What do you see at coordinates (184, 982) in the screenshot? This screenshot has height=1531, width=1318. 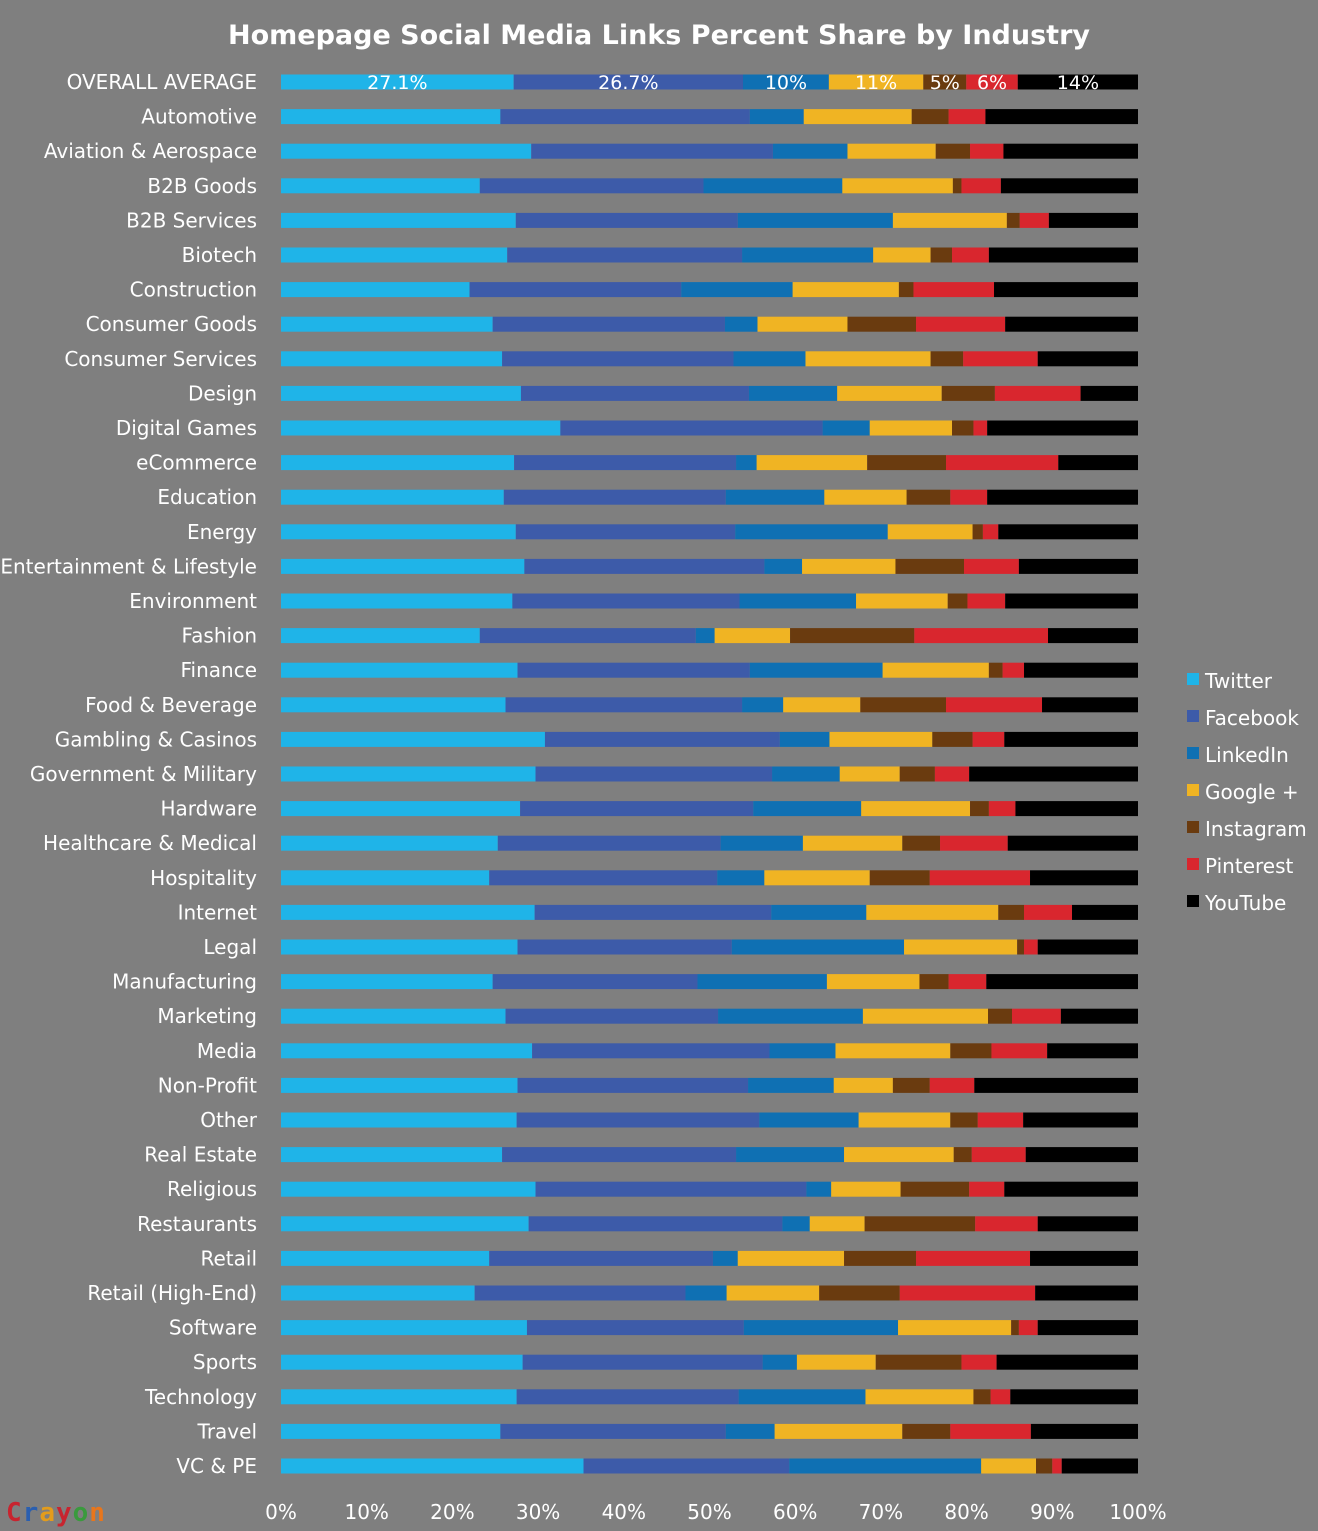 I see `category-label-manufacturing: Manufacturing` at bounding box center [184, 982].